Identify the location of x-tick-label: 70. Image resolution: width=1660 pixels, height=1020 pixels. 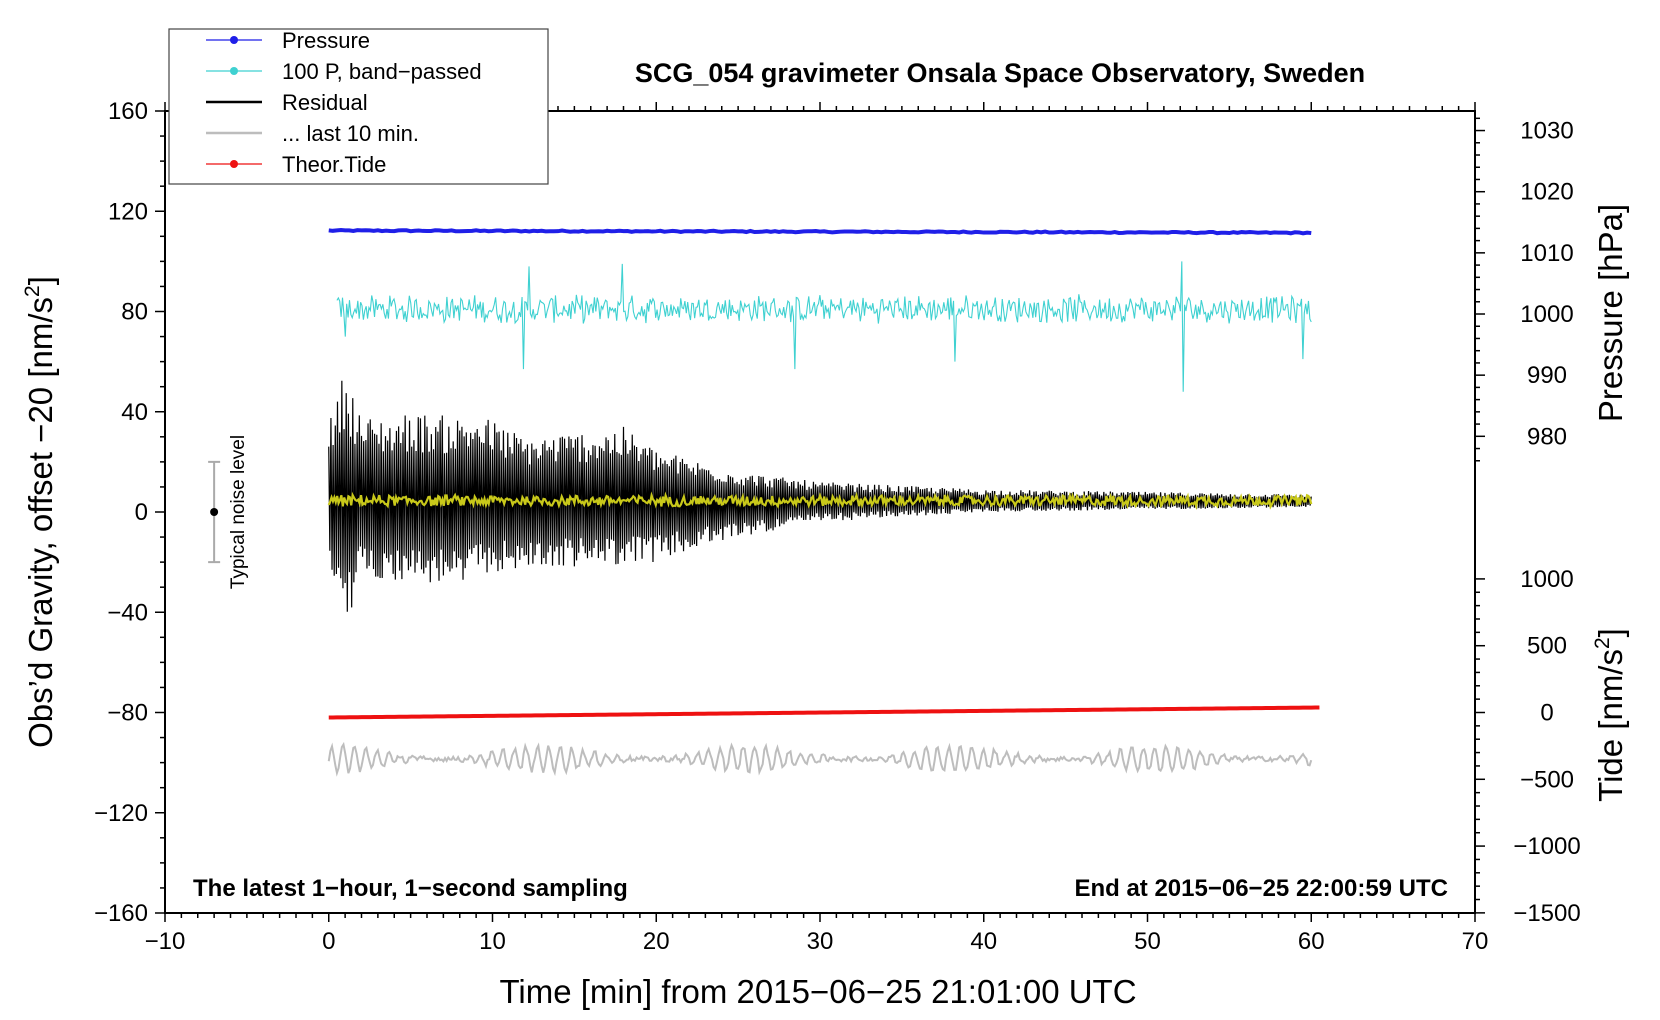
(1475, 941).